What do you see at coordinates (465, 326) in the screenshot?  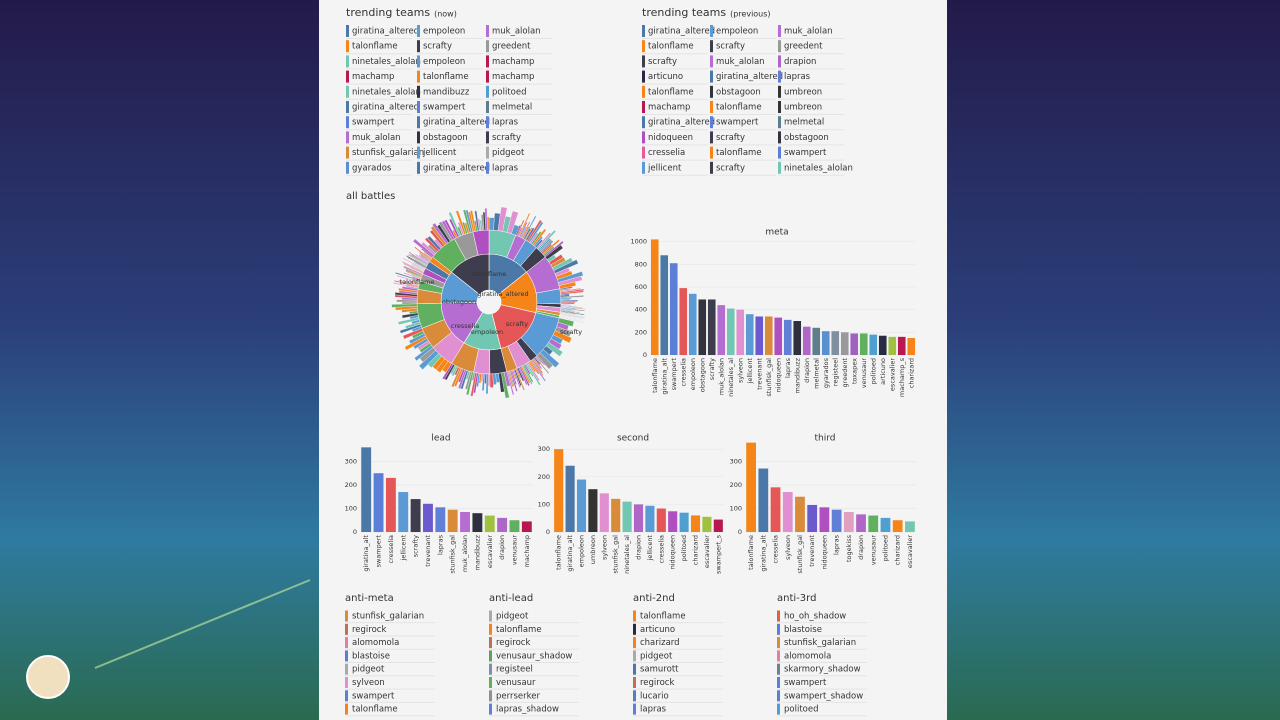 I see `sunburst-label: cresselia` at bounding box center [465, 326].